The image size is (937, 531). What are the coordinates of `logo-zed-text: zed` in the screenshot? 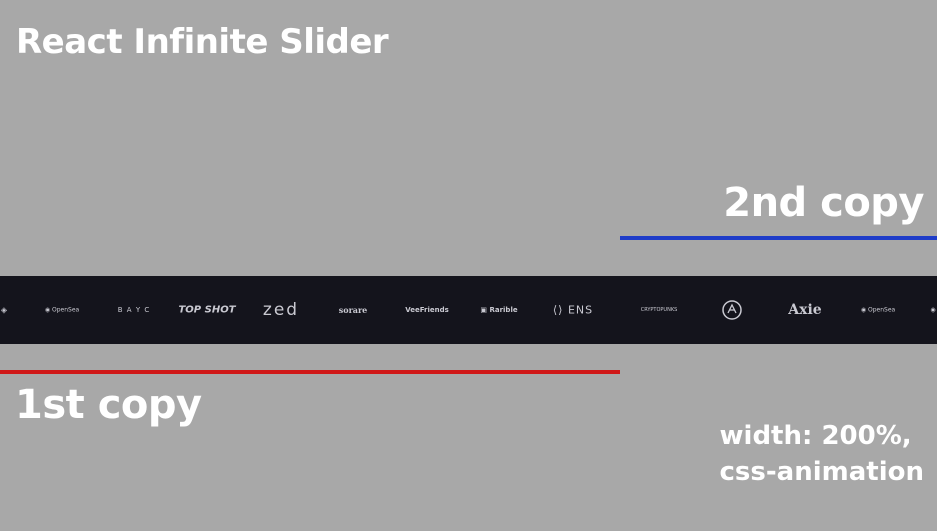 It's located at (281, 310).